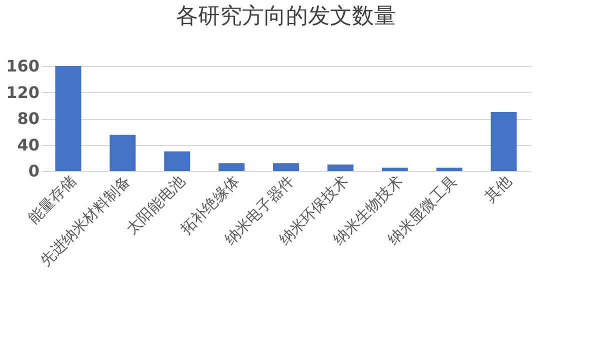  I want to click on chart-title: 各研究方向的发文数量, so click(286, 16).